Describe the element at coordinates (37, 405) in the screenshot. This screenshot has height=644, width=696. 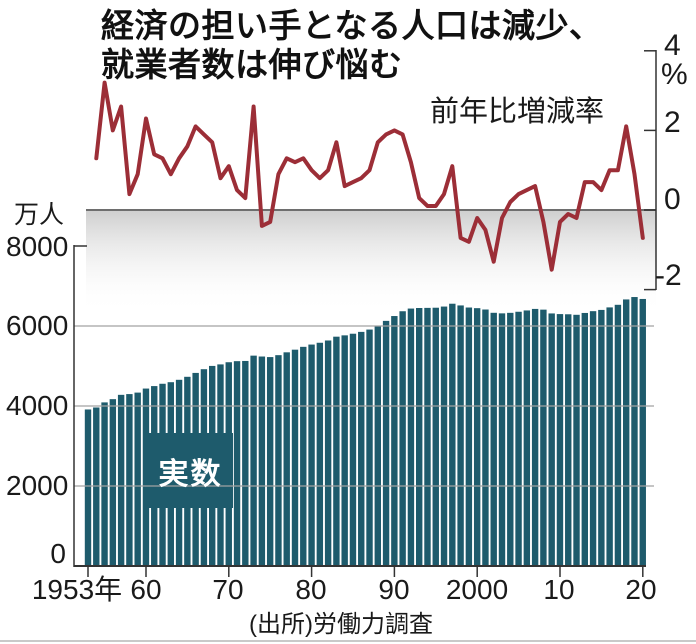
I see `left-axis-tick-4000: 4000` at that location.